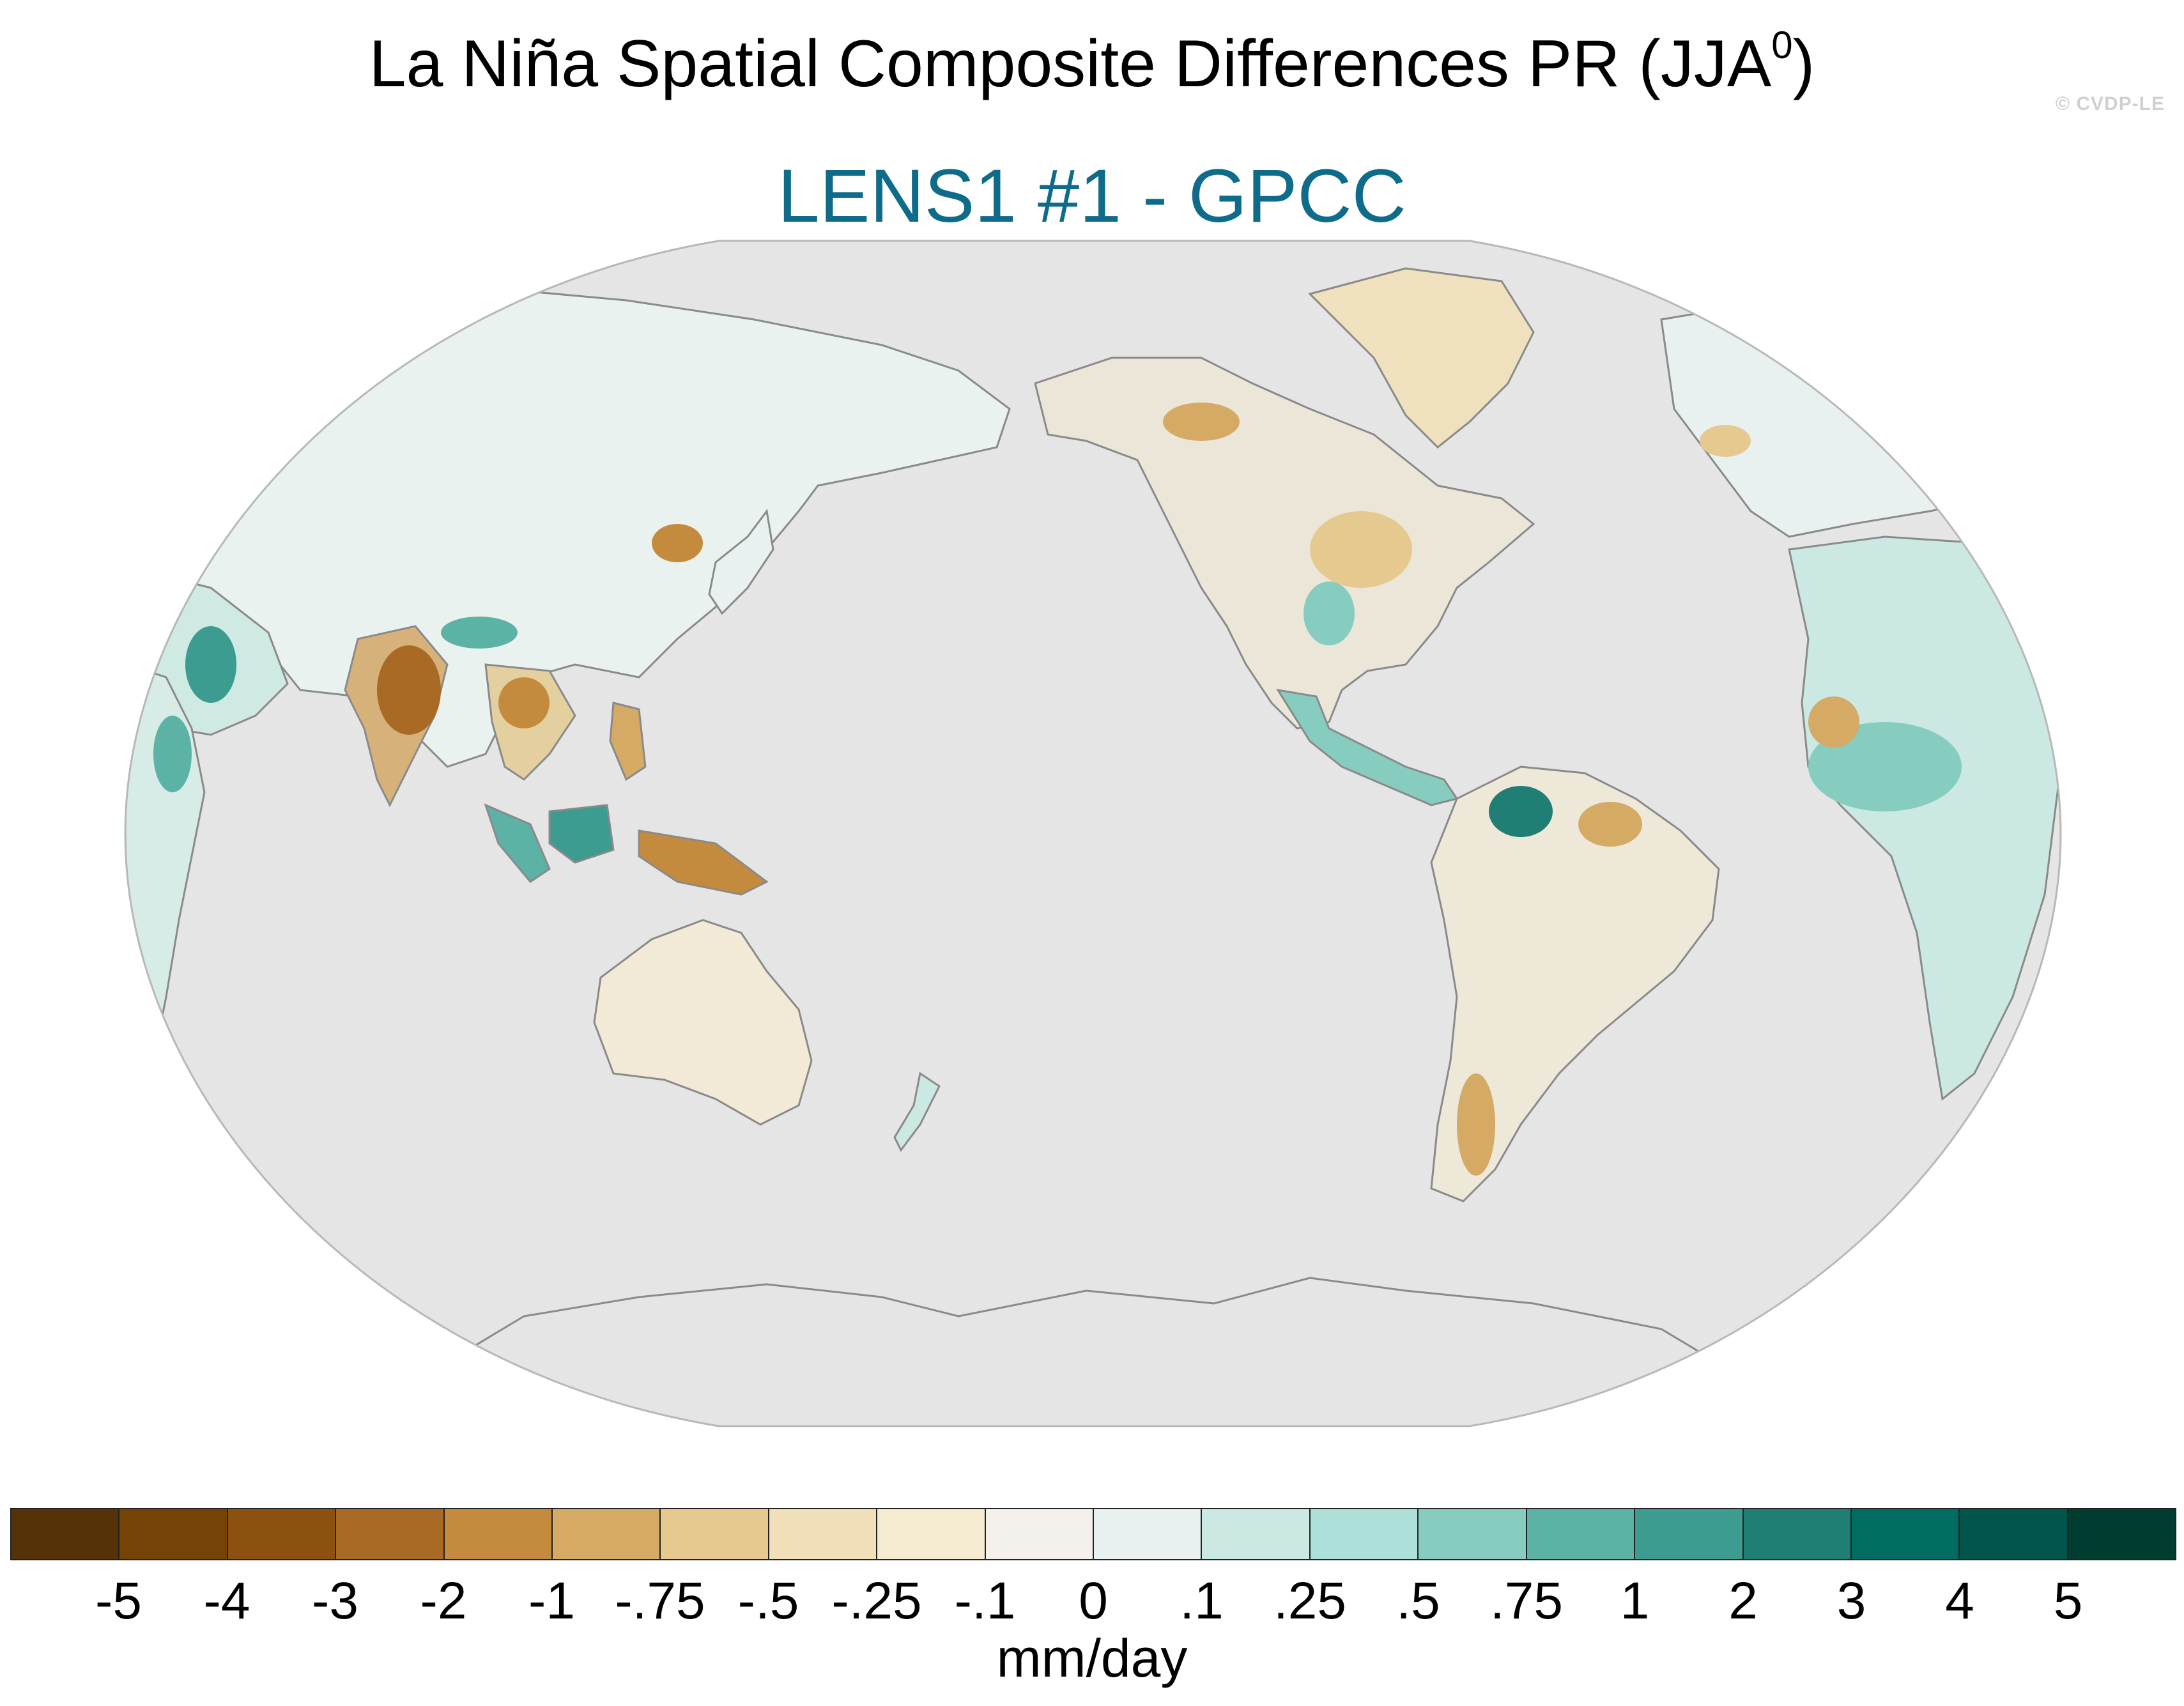 This screenshot has height=1706, width=2184. Describe the element at coordinates (917, 1112) in the screenshot. I see `land-new-zealand` at that location.